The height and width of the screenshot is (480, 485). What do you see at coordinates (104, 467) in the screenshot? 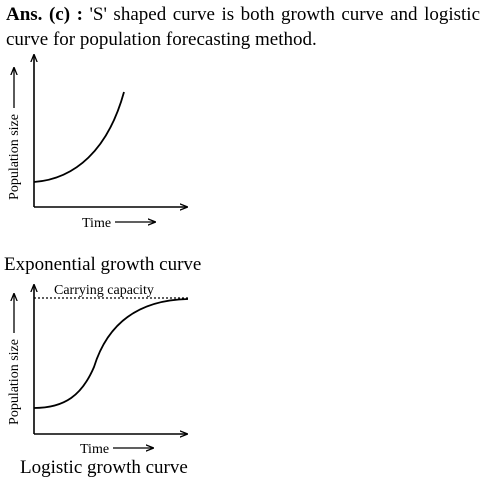
I see `logistic-caption: Logistic growth curve` at bounding box center [104, 467].